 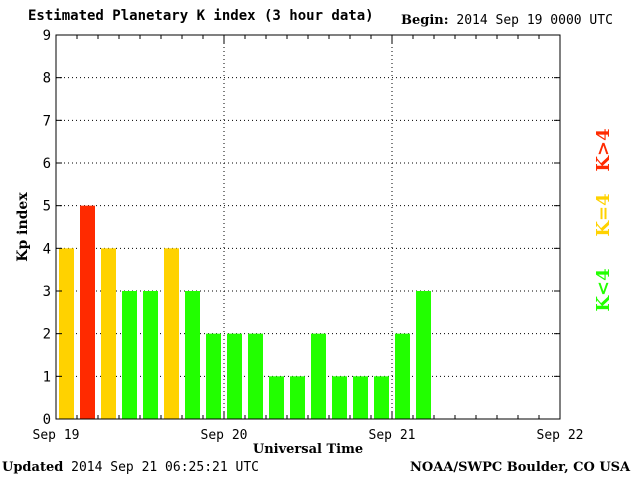 I want to click on y-tick-label: 6, so click(x=47, y=164).